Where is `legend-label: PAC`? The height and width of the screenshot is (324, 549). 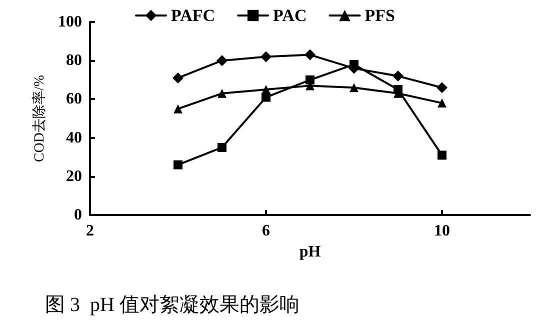
legend-label: PAC is located at coordinates (290, 15).